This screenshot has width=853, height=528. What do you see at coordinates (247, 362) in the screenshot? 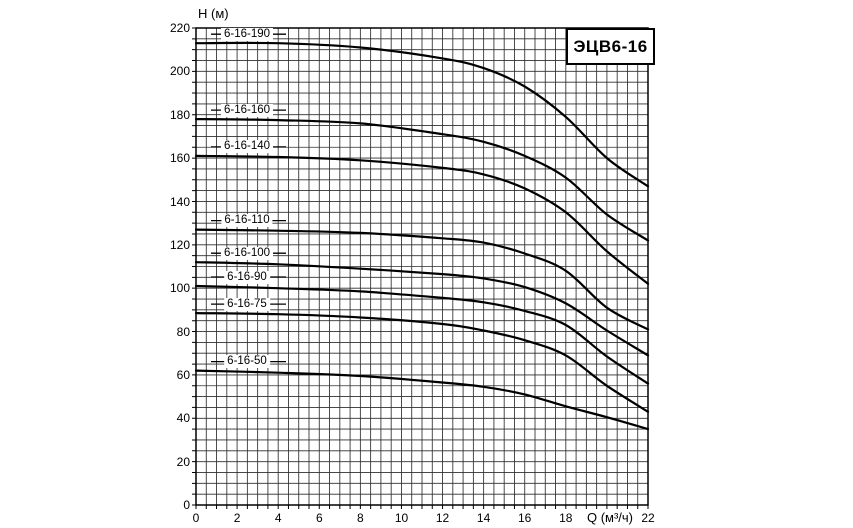
I see `curve-label-6-16-50: 6-16-50` at bounding box center [247, 362].